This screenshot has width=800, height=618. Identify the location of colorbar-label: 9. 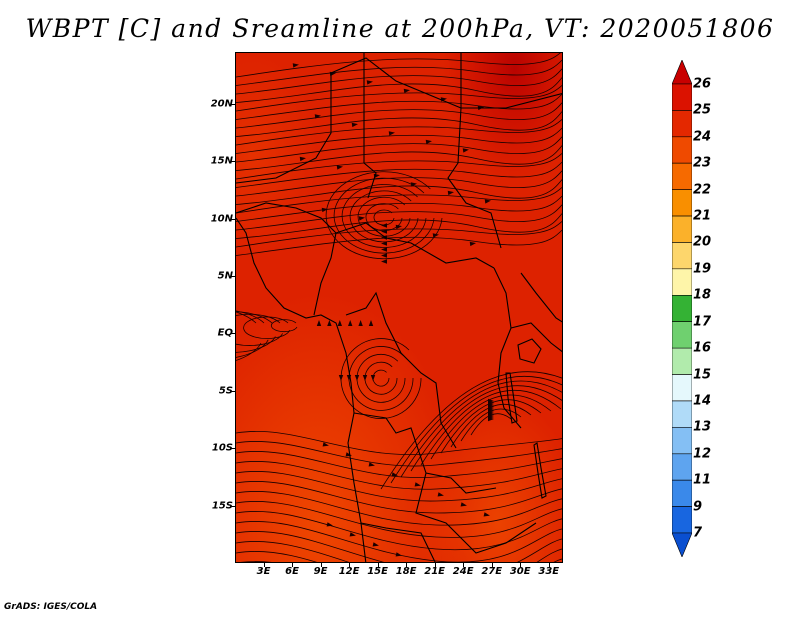
(698, 507).